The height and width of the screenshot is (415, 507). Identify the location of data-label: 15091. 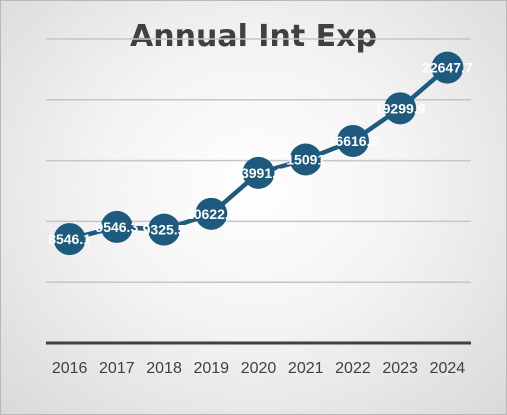
(305, 159).